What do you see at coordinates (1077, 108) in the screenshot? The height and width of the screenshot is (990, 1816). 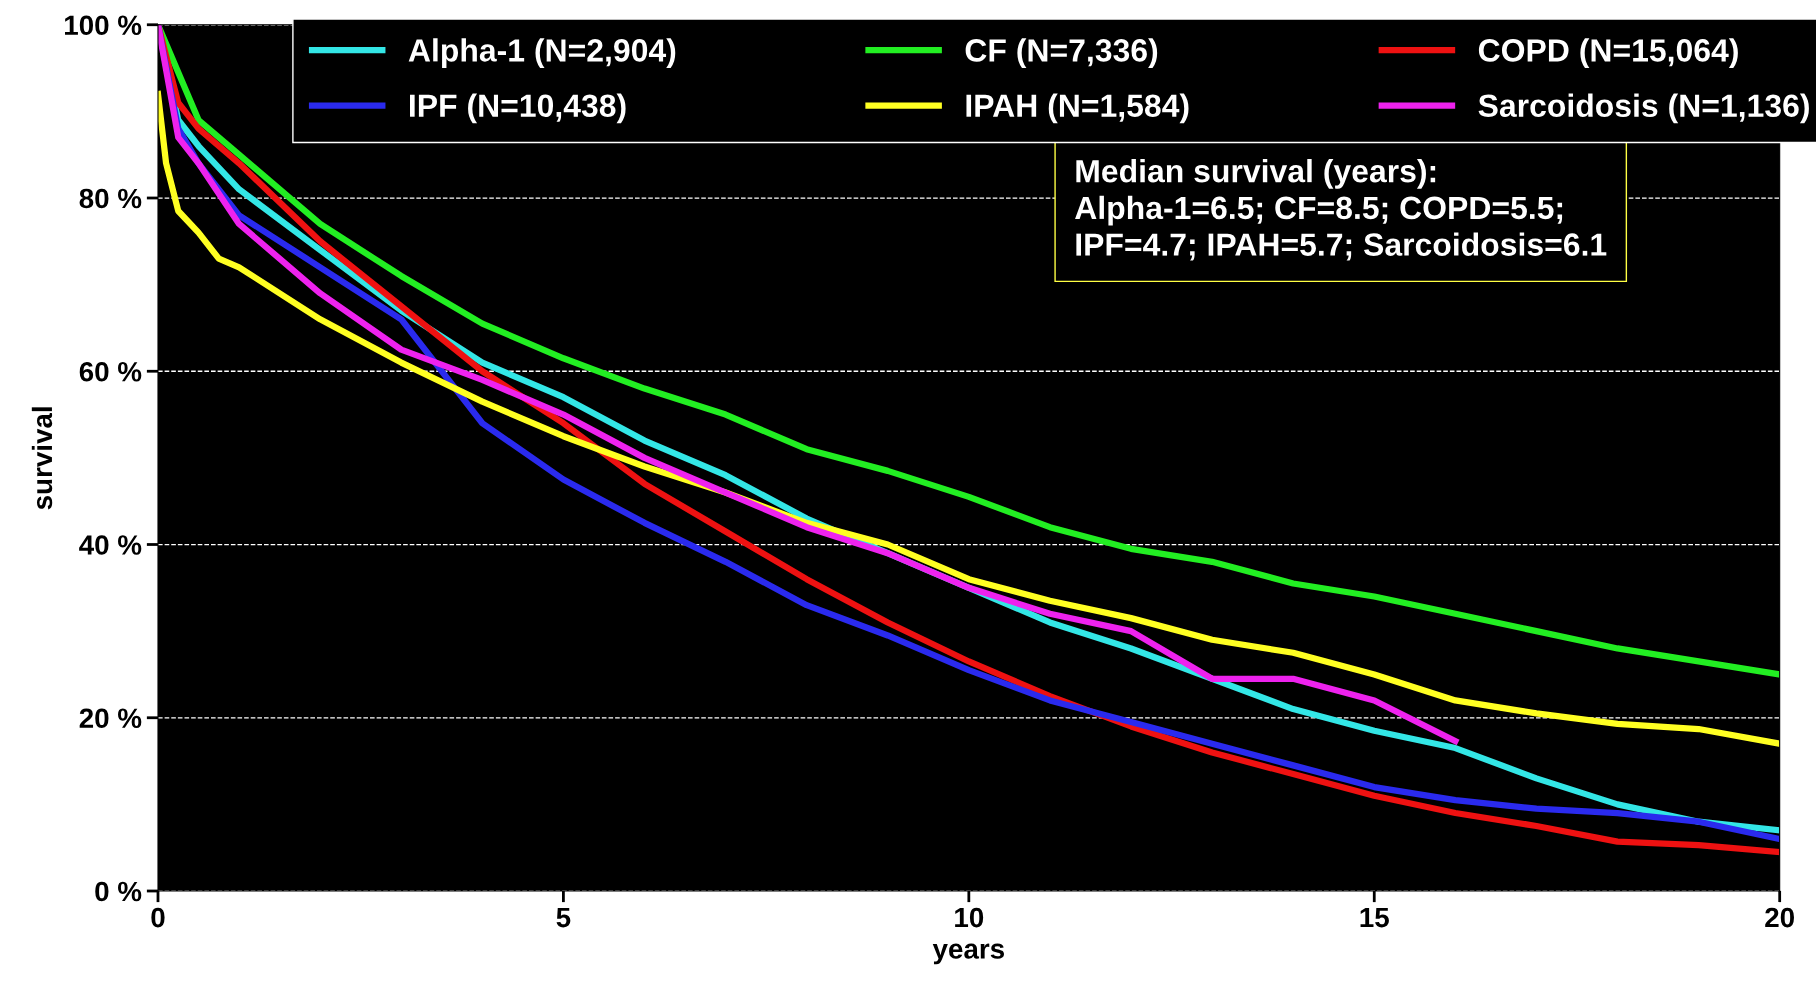 I see `legend-label: IPAH (N=1,584)` at bounding box center [1077, 108].